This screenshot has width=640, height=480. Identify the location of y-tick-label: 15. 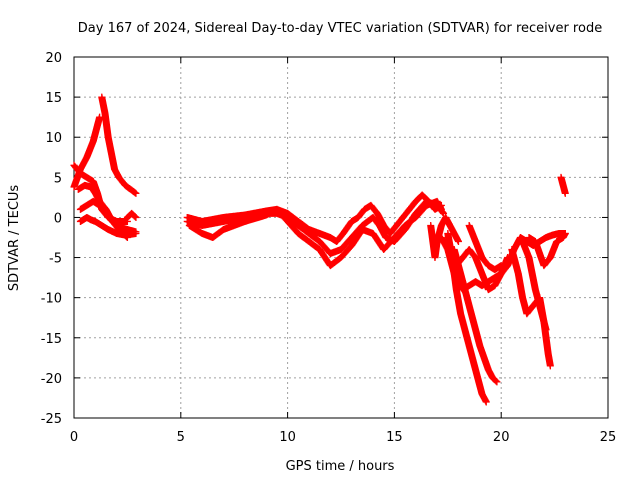
(53, 98).